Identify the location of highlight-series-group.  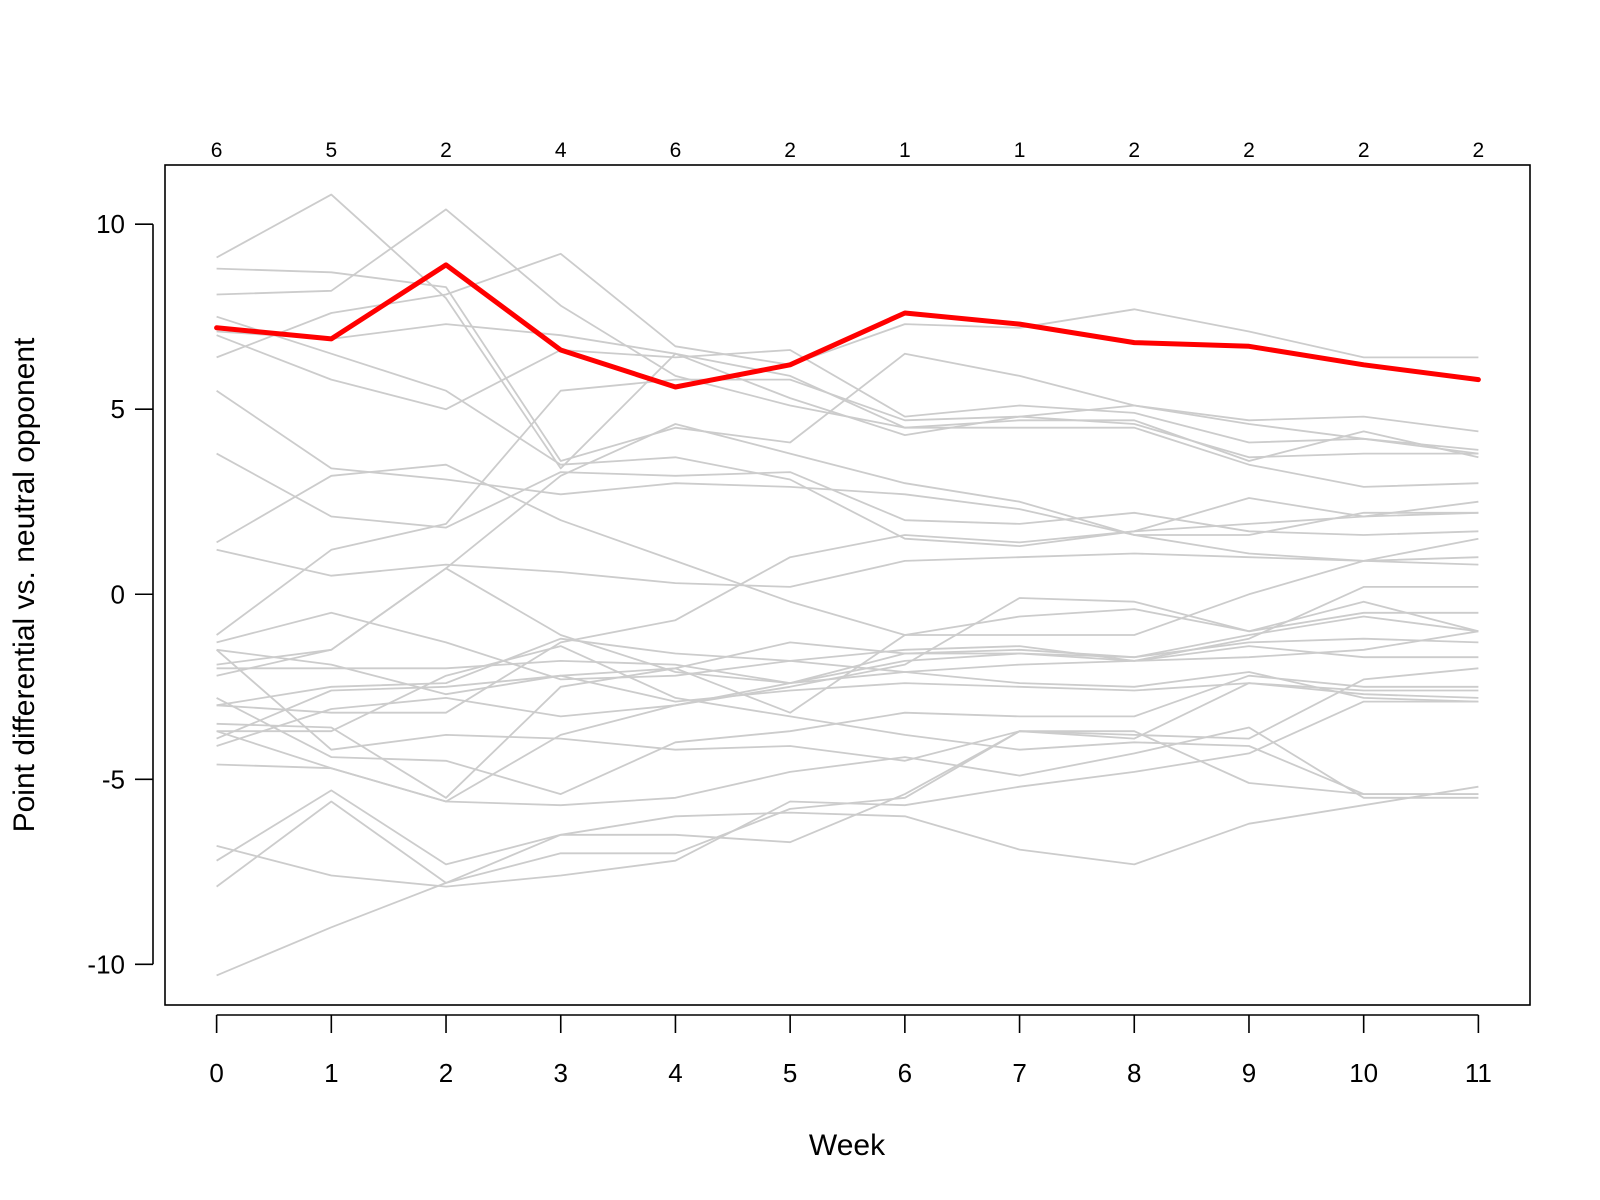
(847, 326).